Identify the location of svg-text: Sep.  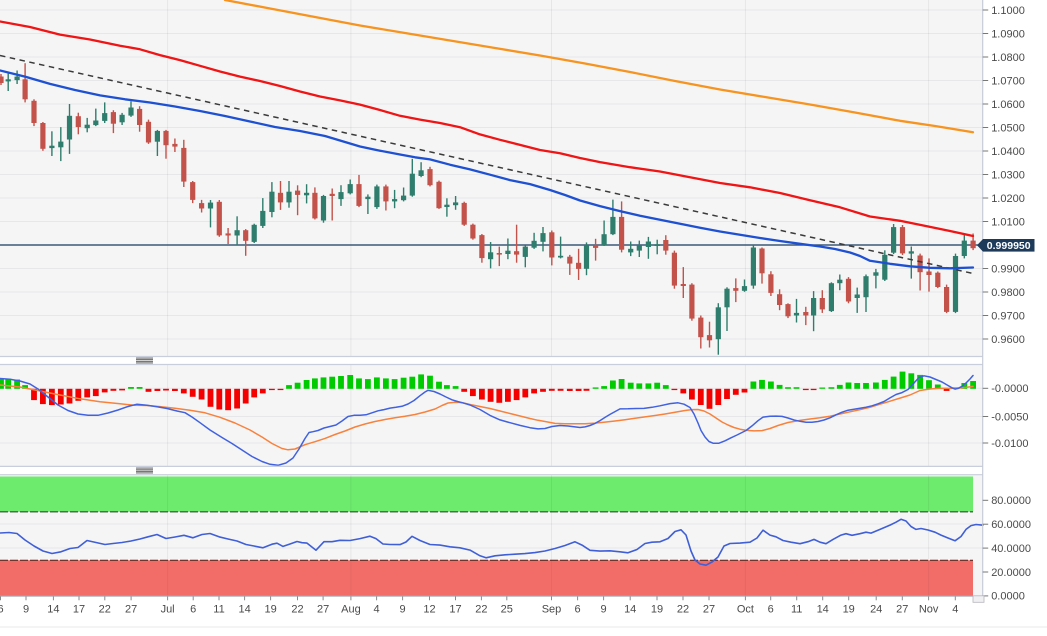
(552, 610).